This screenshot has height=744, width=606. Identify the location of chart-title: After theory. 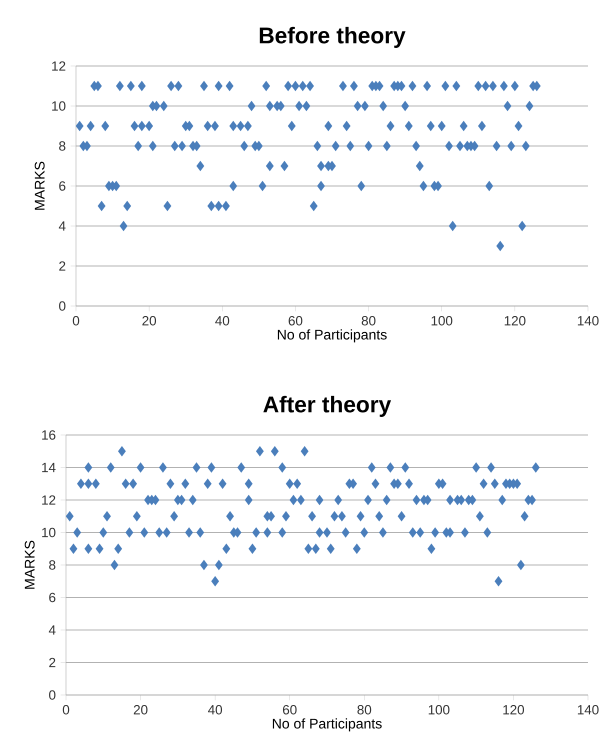
(327, 406).